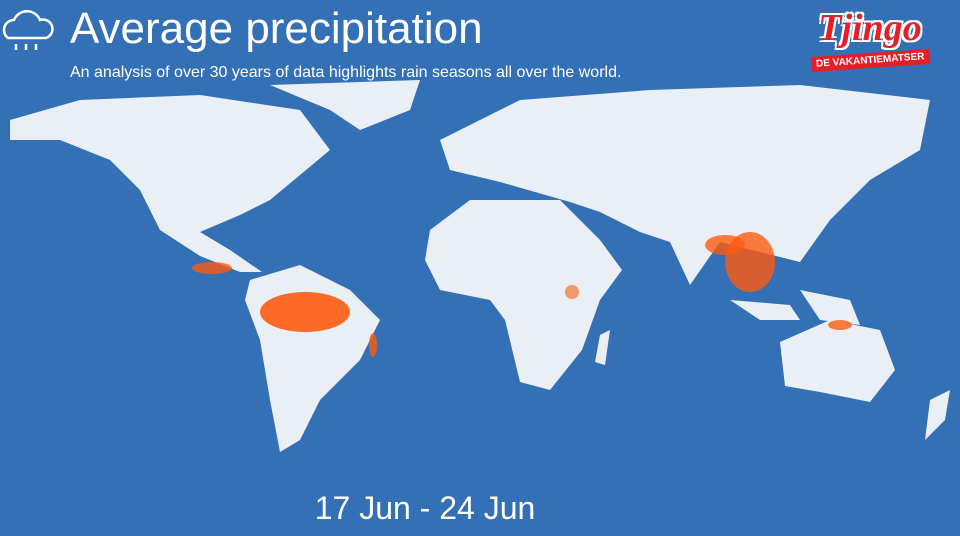 Image resolution: width=960 pixels, height=536 pixels. What do you see at coordinates (212, 268) in the screenshot?
I see `rain-central-america` at bounding box center [212, 268].